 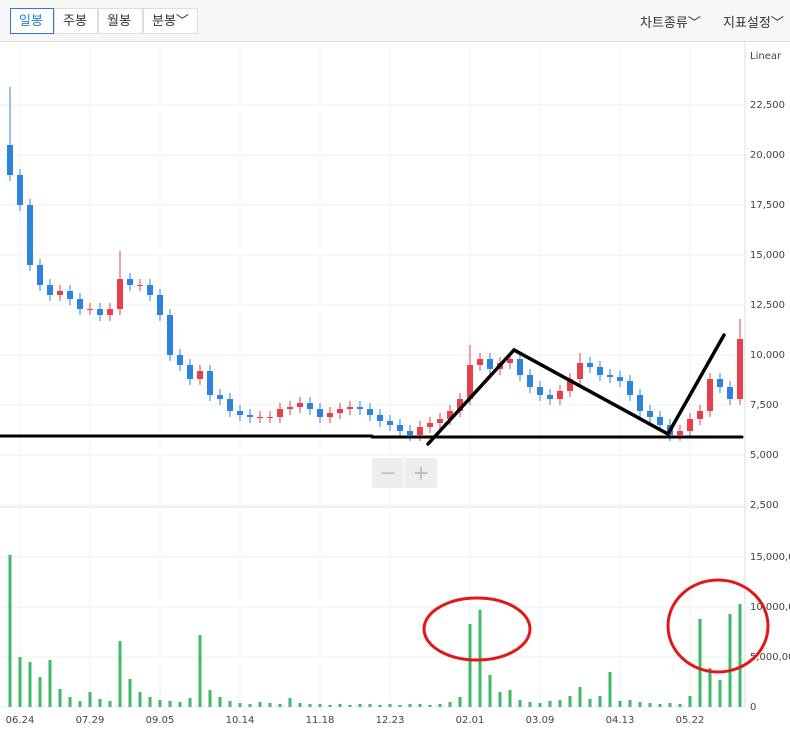 What do you see at coordinates (718, 626) in the screenshot?
I see `highlight-circle` at bounding box center [718, 626].